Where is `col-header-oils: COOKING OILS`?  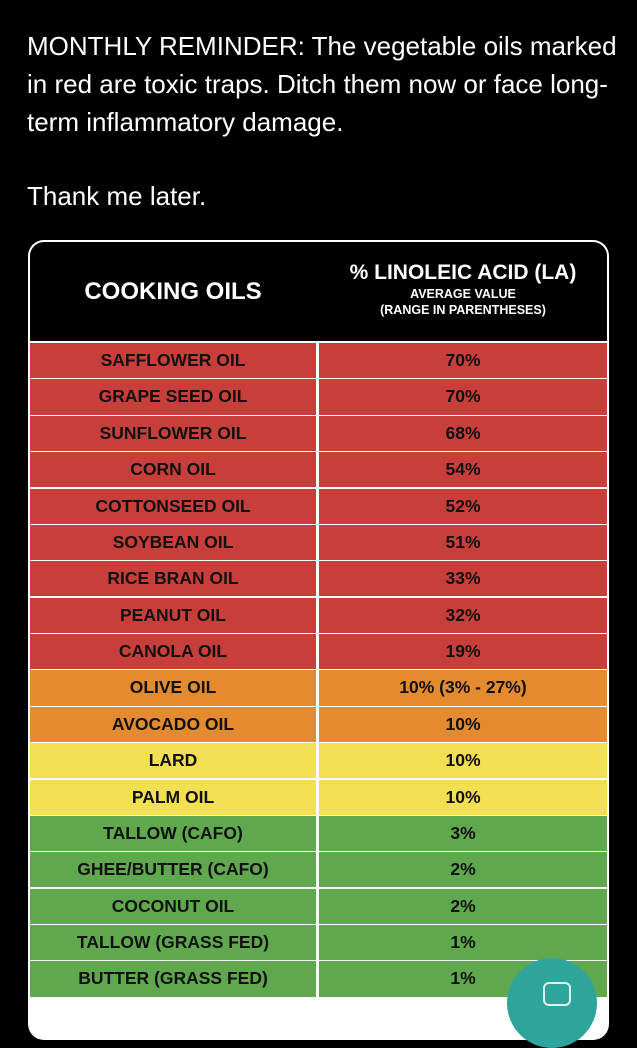 col-header-oils: COOKING OILS is located at coordinates (173, 291).